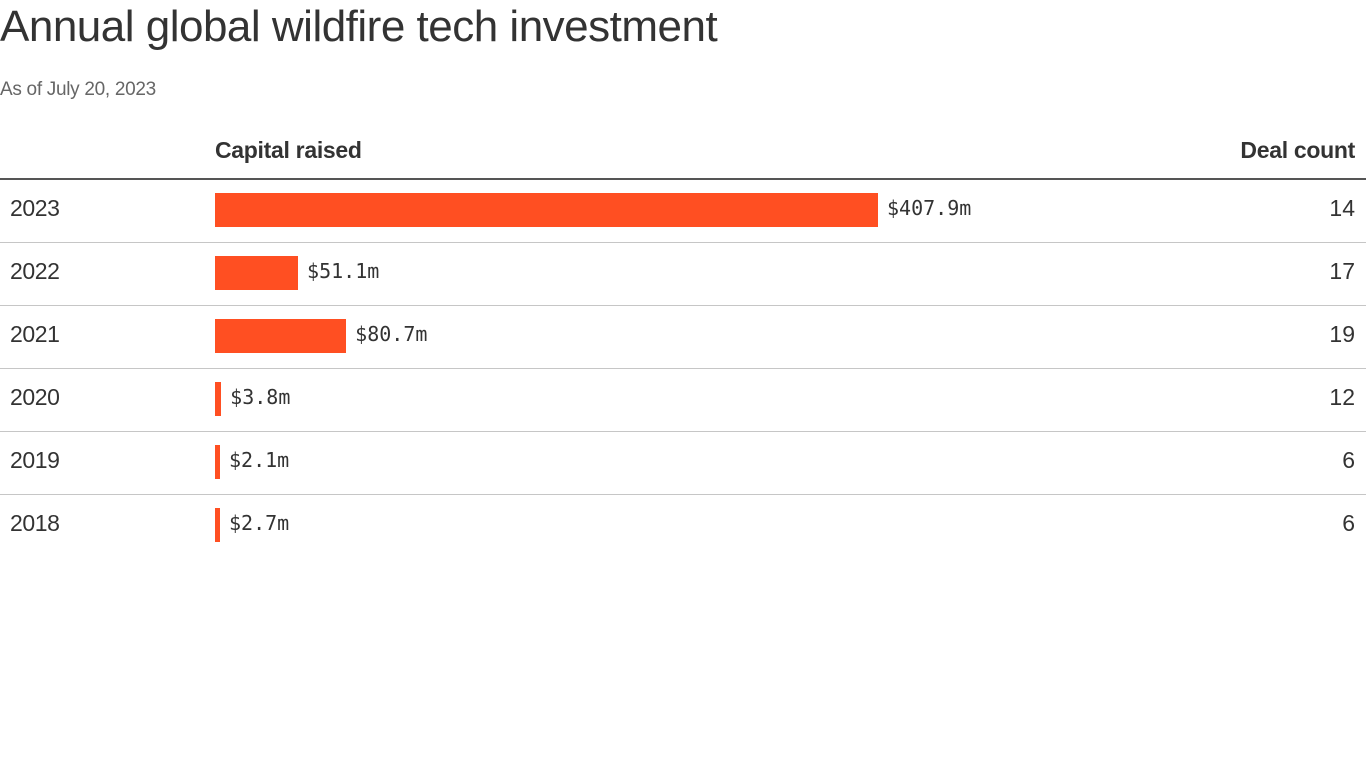 The height and width of the screenshot is (768, 1366). Describe the element at coordinates (1342, 397) in the screenshot. I see `deal-count: 12` at that location.